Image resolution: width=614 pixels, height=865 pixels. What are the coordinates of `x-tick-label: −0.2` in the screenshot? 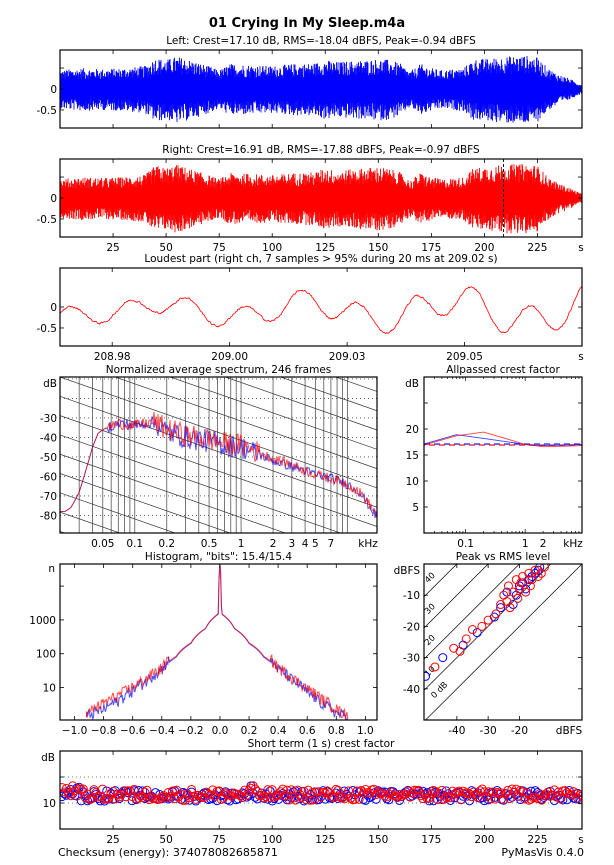 It's located at (191, 731).